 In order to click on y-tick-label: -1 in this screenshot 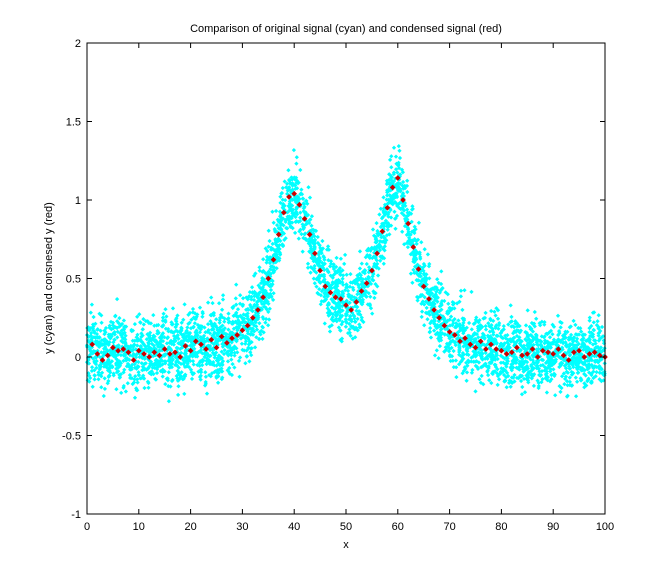, I will do `click(76, 515)`.